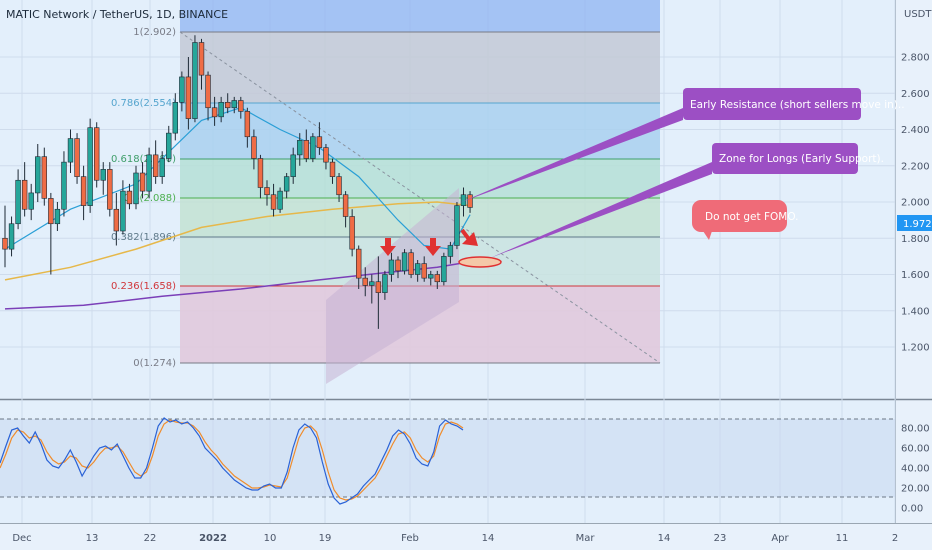 The width and height of the screenshot is (932, 550). Describe the element at coordinates (915, 58) in the screenshot. I see `price-tick-label: 2.800` at that location.